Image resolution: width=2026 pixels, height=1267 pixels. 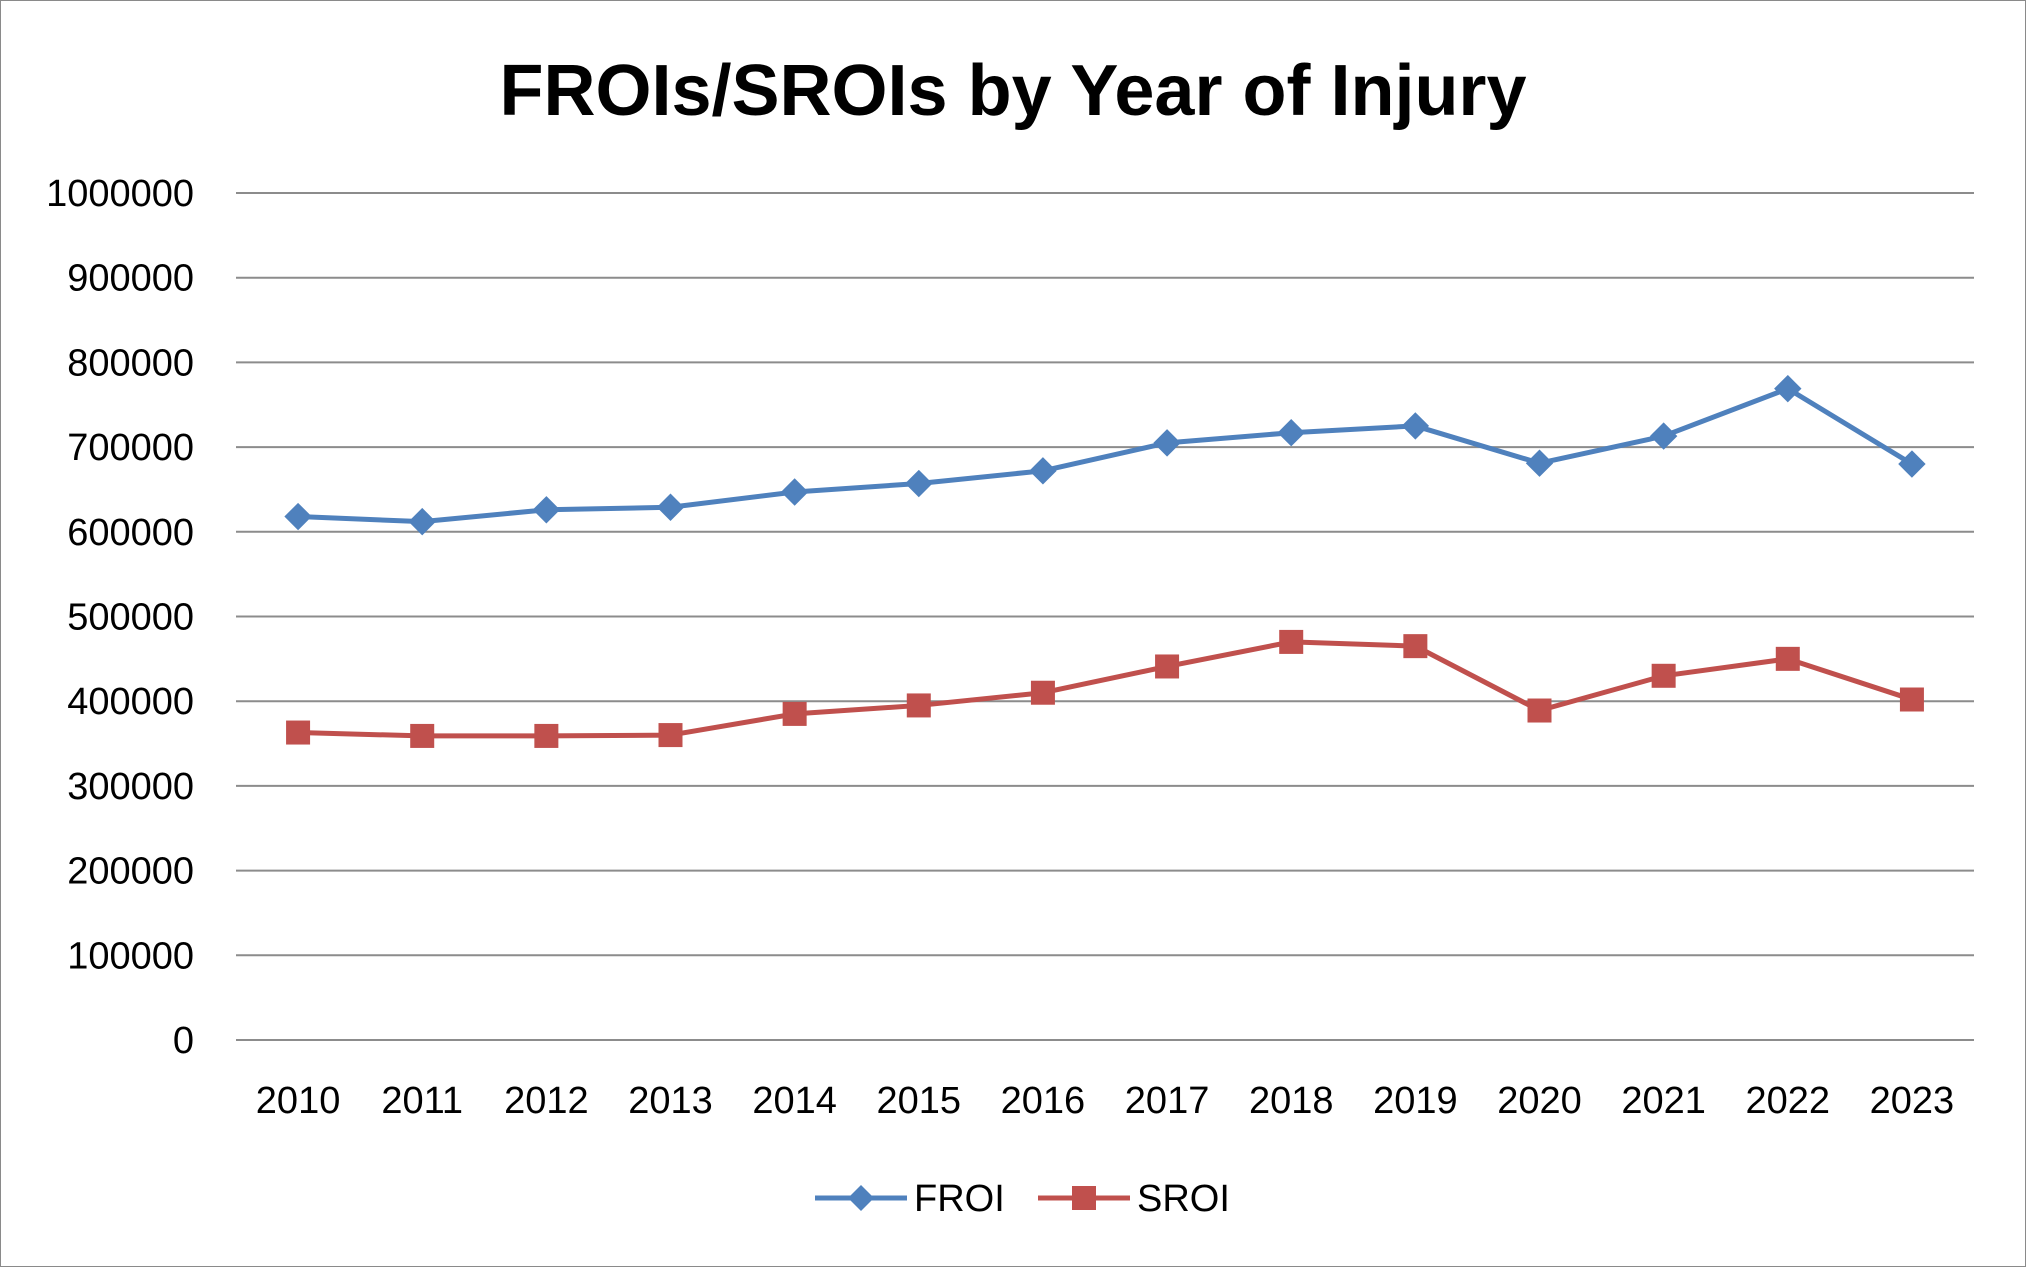 I want to click on legend-label: SROI, so click(x=1183, y=1199).